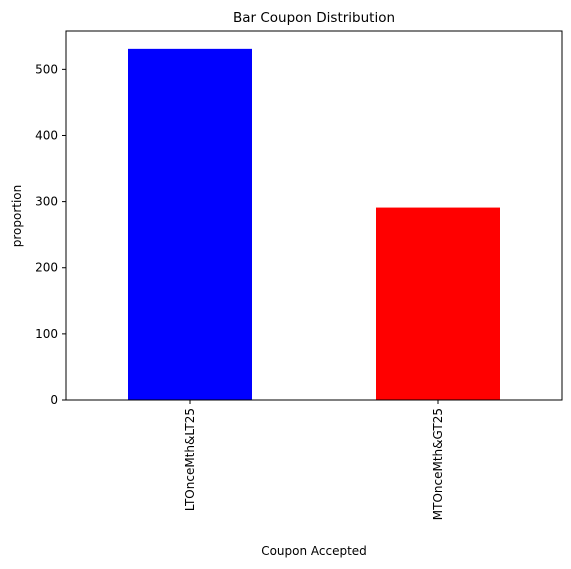 This screenshot has width=571, height=569. Describe the element at coordinates (190, 459) in the screenshot. I see `x-tick-label-0: LTOnceMth&LT25` at that location.